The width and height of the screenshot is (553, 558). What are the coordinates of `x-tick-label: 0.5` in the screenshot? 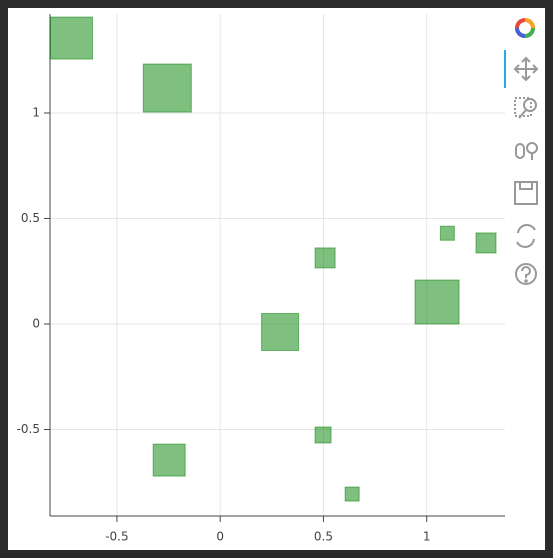 It's located at (323, 537).